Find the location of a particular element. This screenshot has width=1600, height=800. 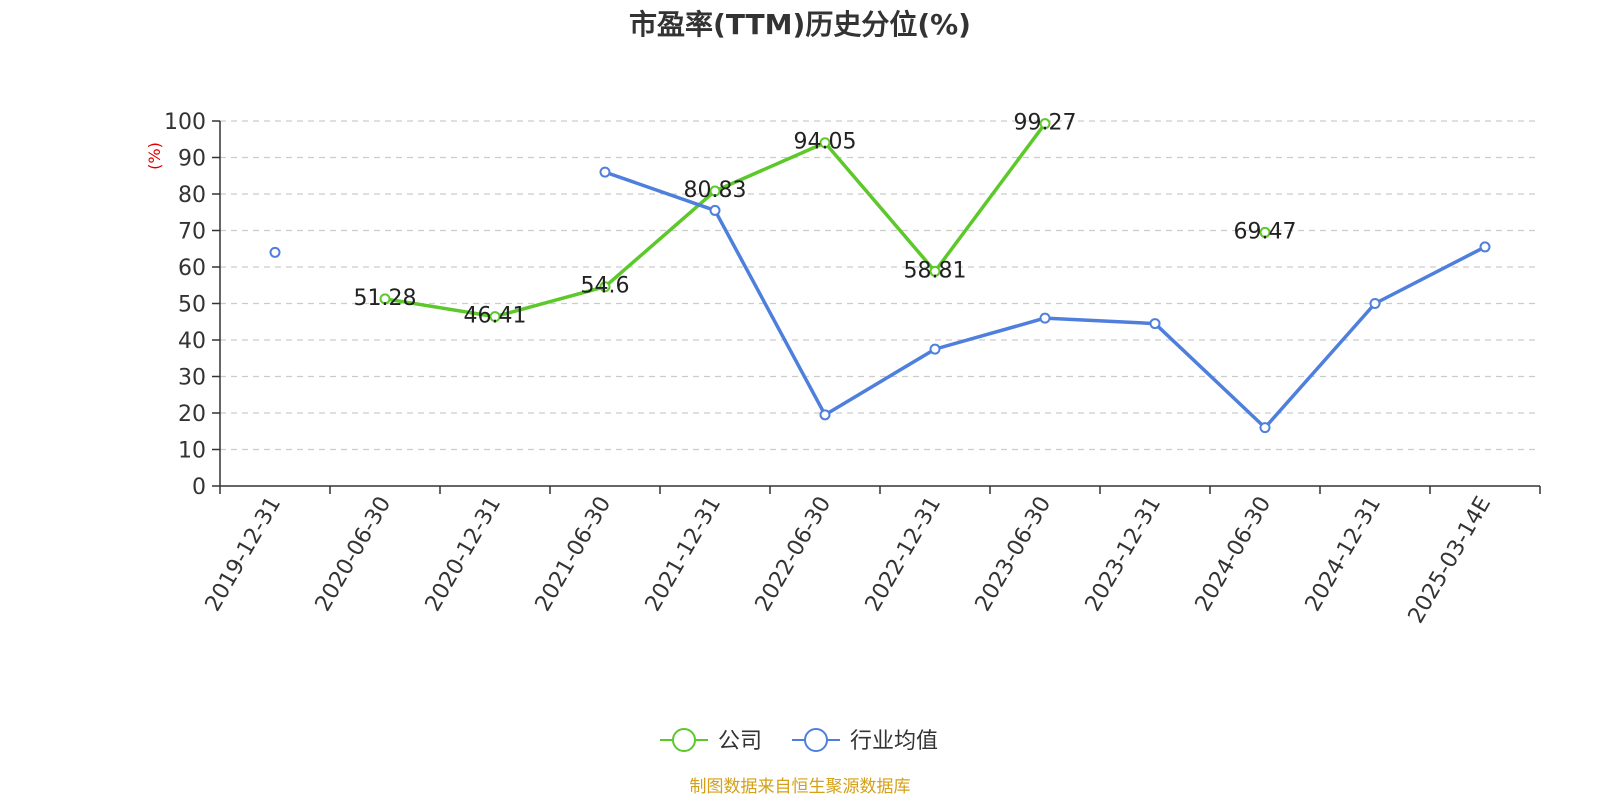

x-tick-label: 2021-12-31 is located at coordinates (684, 554).